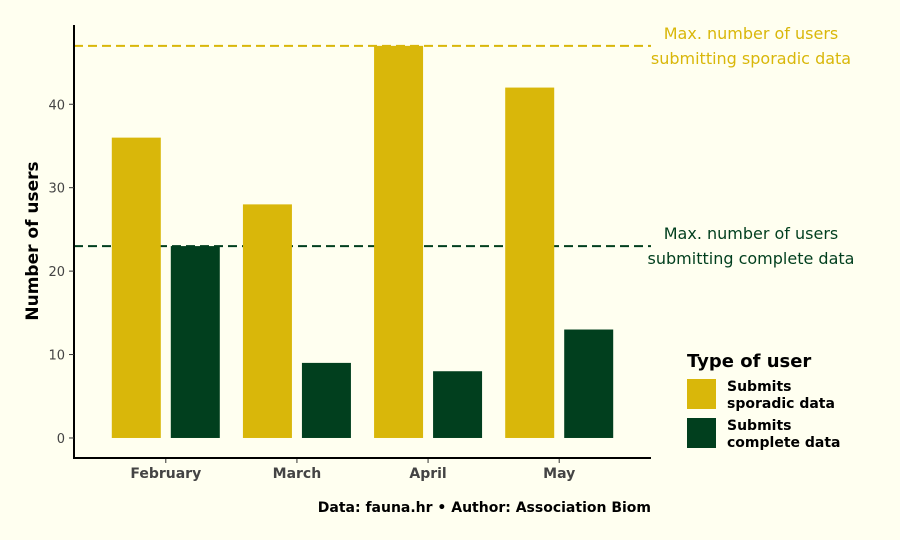 The width and height of the screenshot is (900, 540). What do you see at coordinates (781, 404) in the screenshot?
I see `legend-label: sporadic data` at bounding box center [781, 404].